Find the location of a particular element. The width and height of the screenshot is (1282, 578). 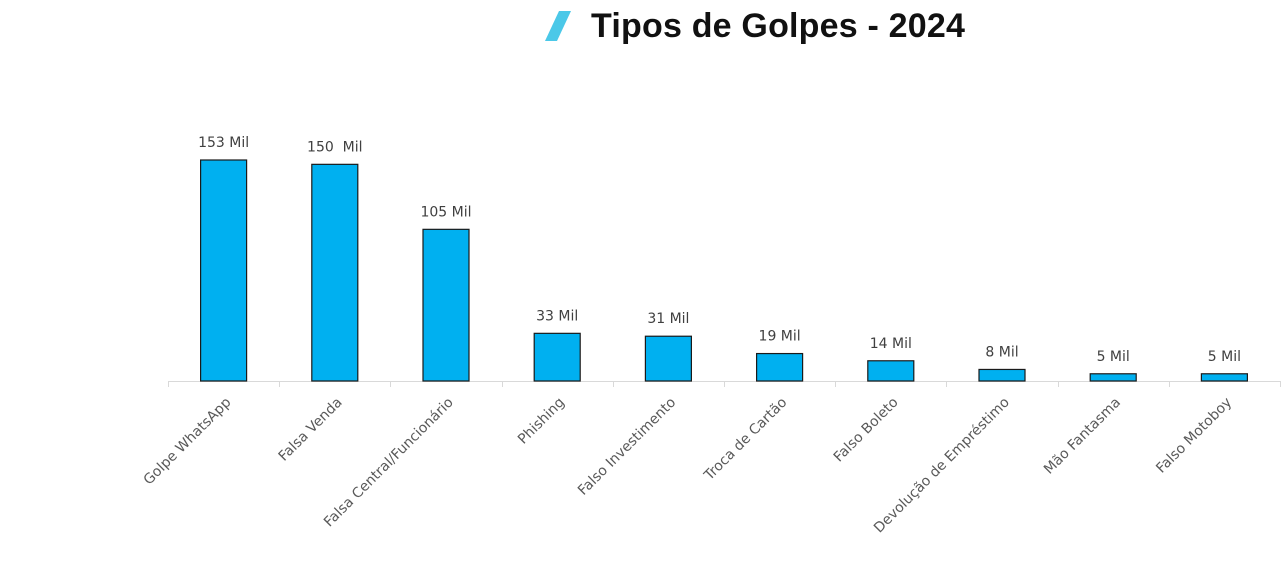

category-label: Golpe WhatsApp is located at coordinates (188, 441).